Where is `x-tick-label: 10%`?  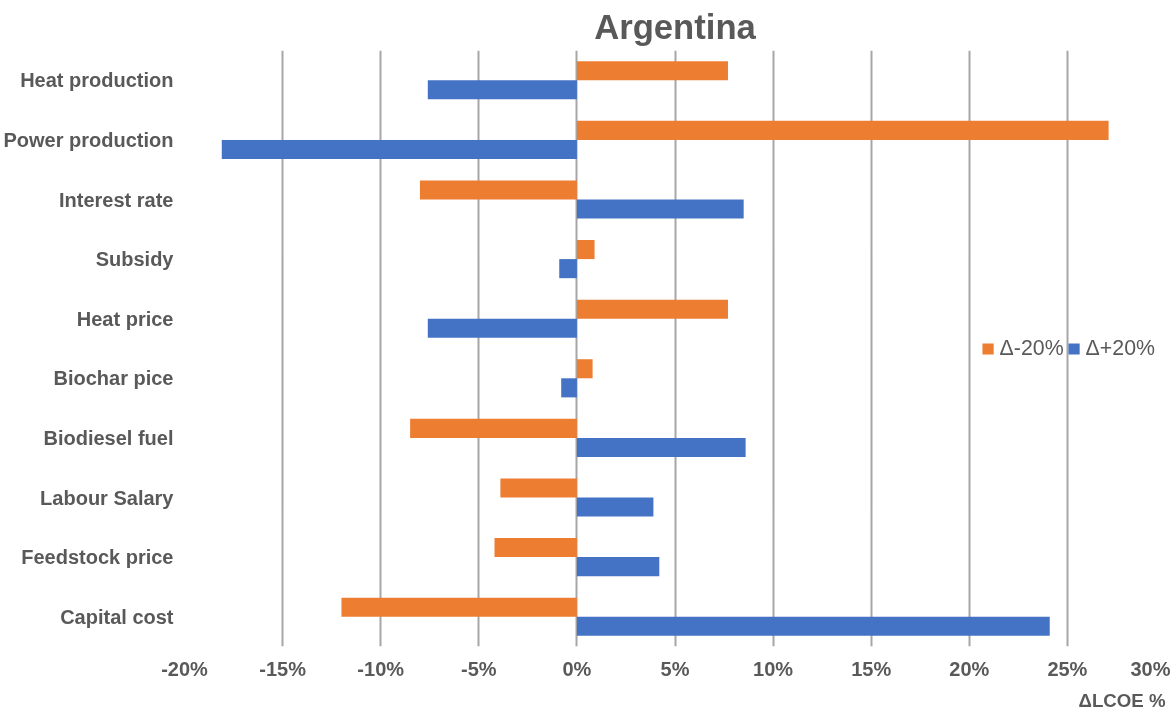
x-tick-label: 10% is located at coordinates (773, 668).